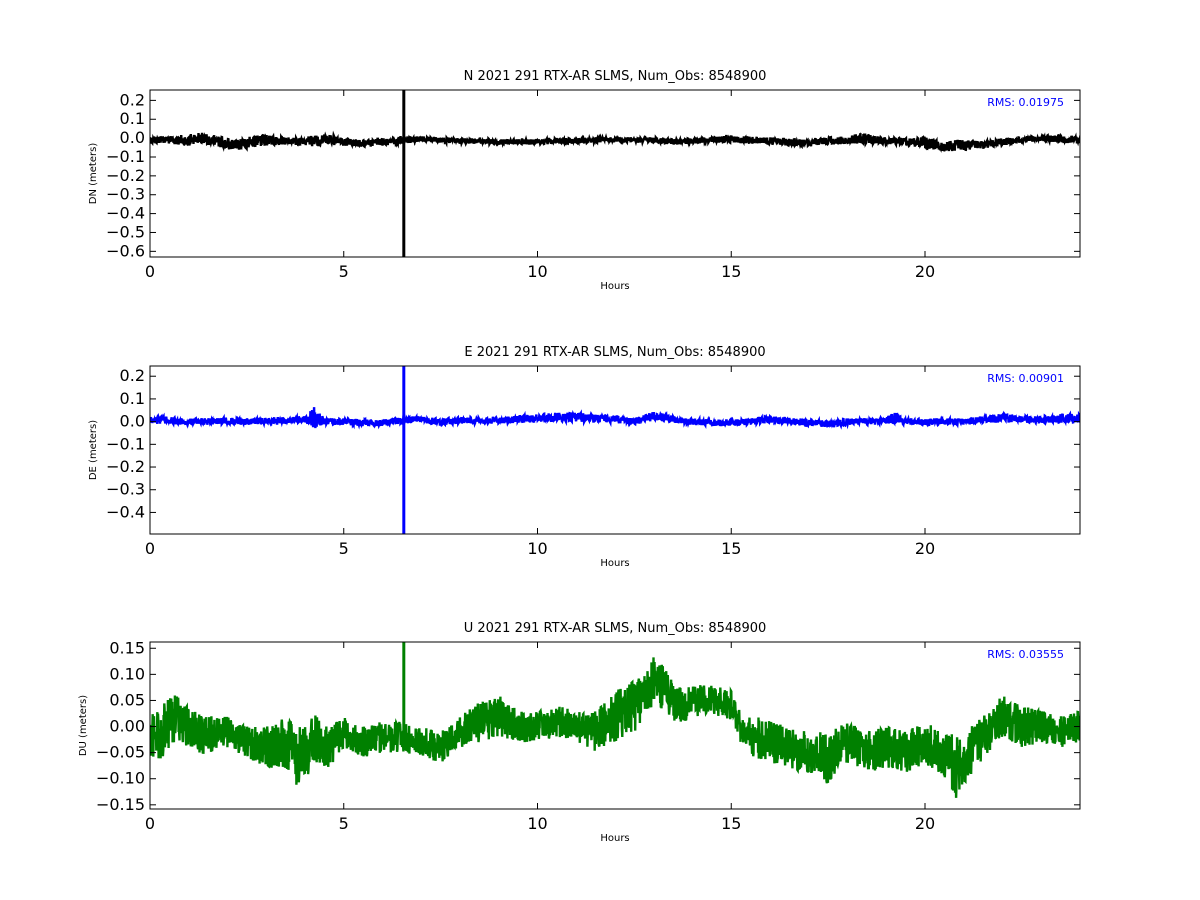  I want to click on y-tick-label: −0.6, so click(125, 250).